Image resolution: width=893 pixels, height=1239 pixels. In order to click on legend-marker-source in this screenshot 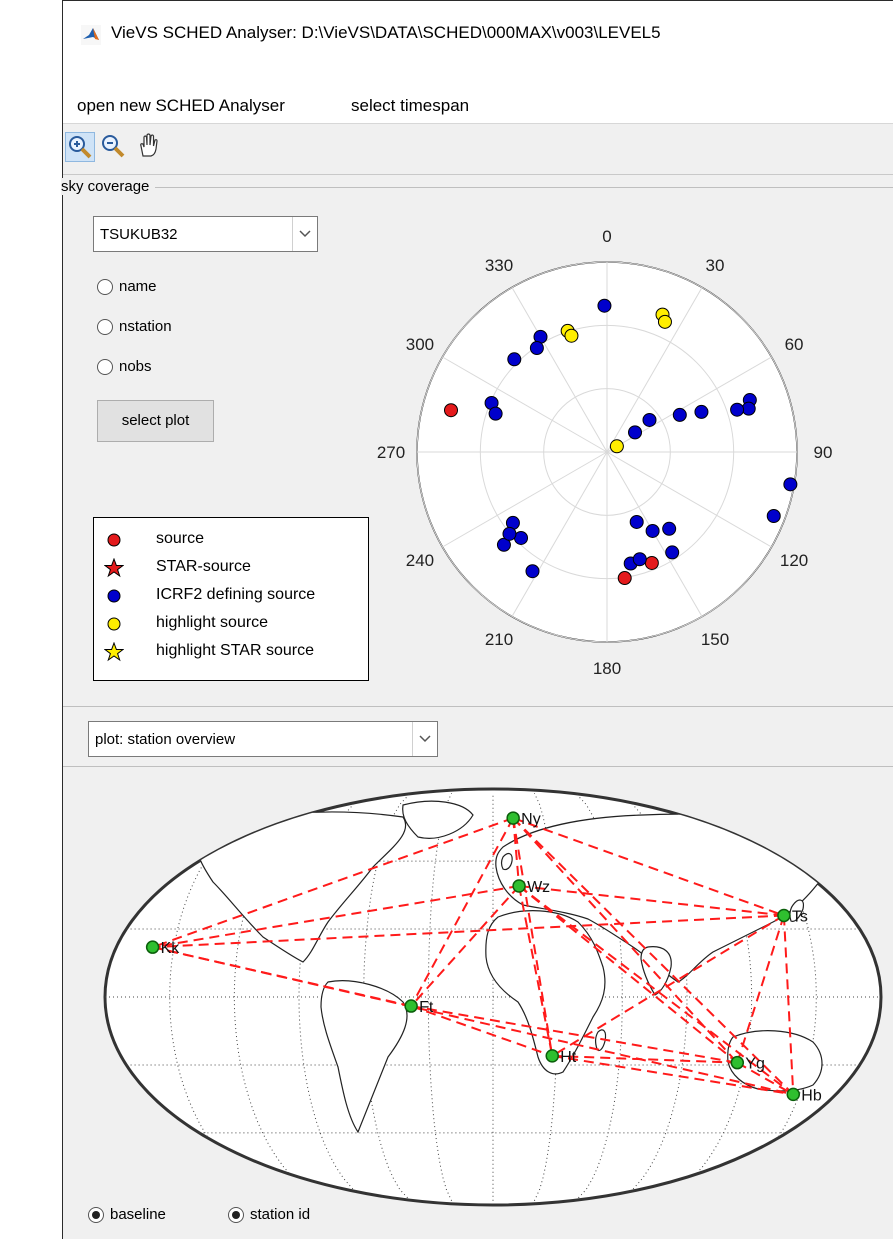, I will do `click(114, 540)`.